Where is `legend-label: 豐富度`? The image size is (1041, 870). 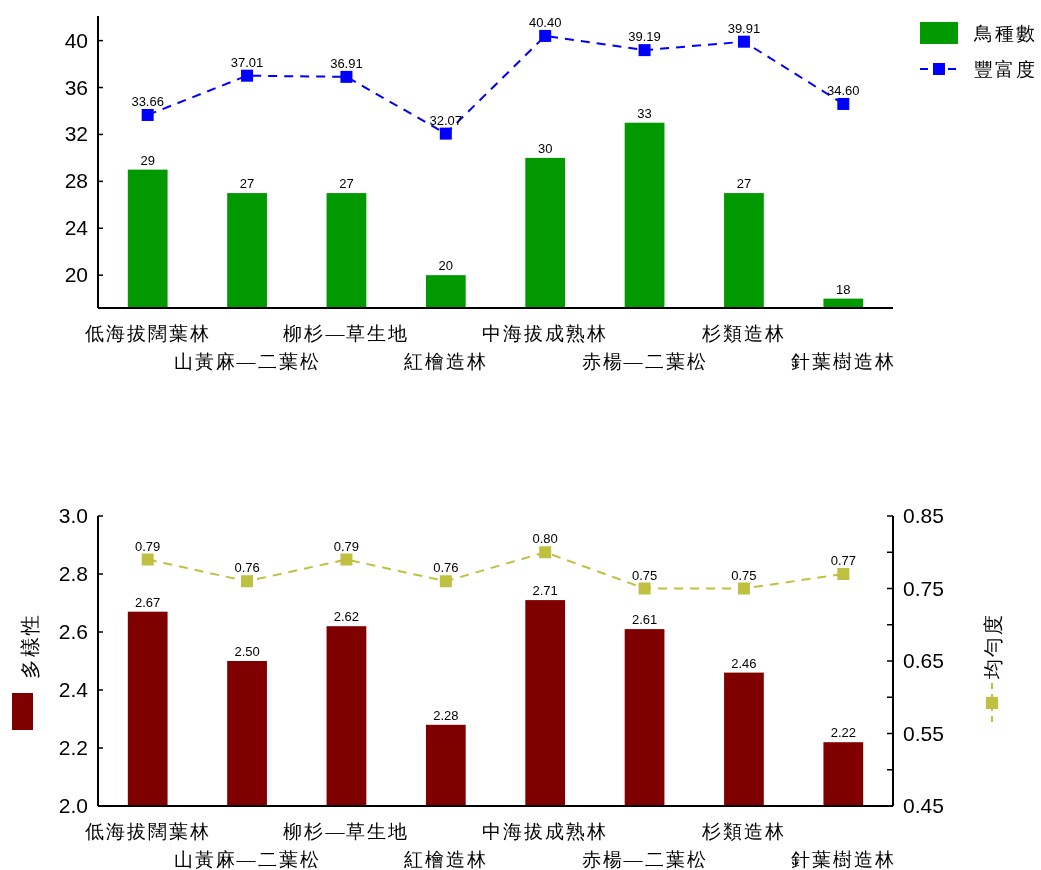 legend-label: 豐富度 is located at coordinates (1005, 69).